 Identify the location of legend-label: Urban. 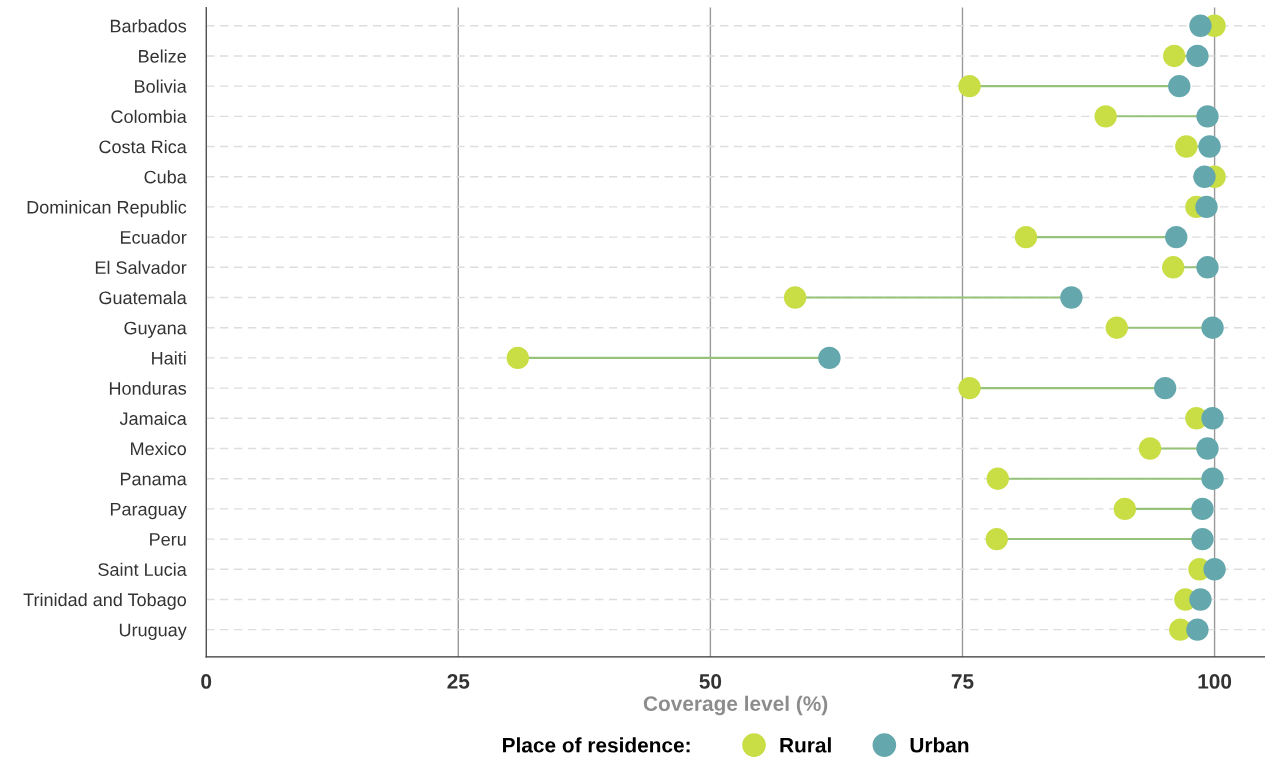
(939, 745).